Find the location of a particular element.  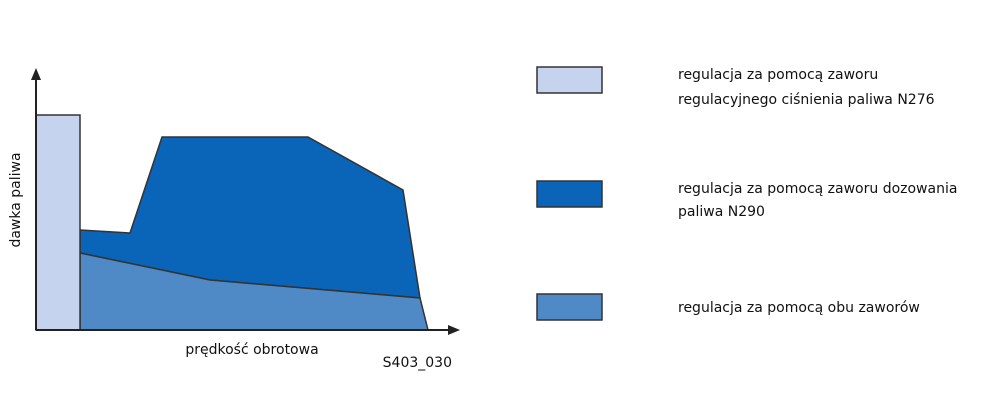

x-arrow is located at coordinates (454, 330).